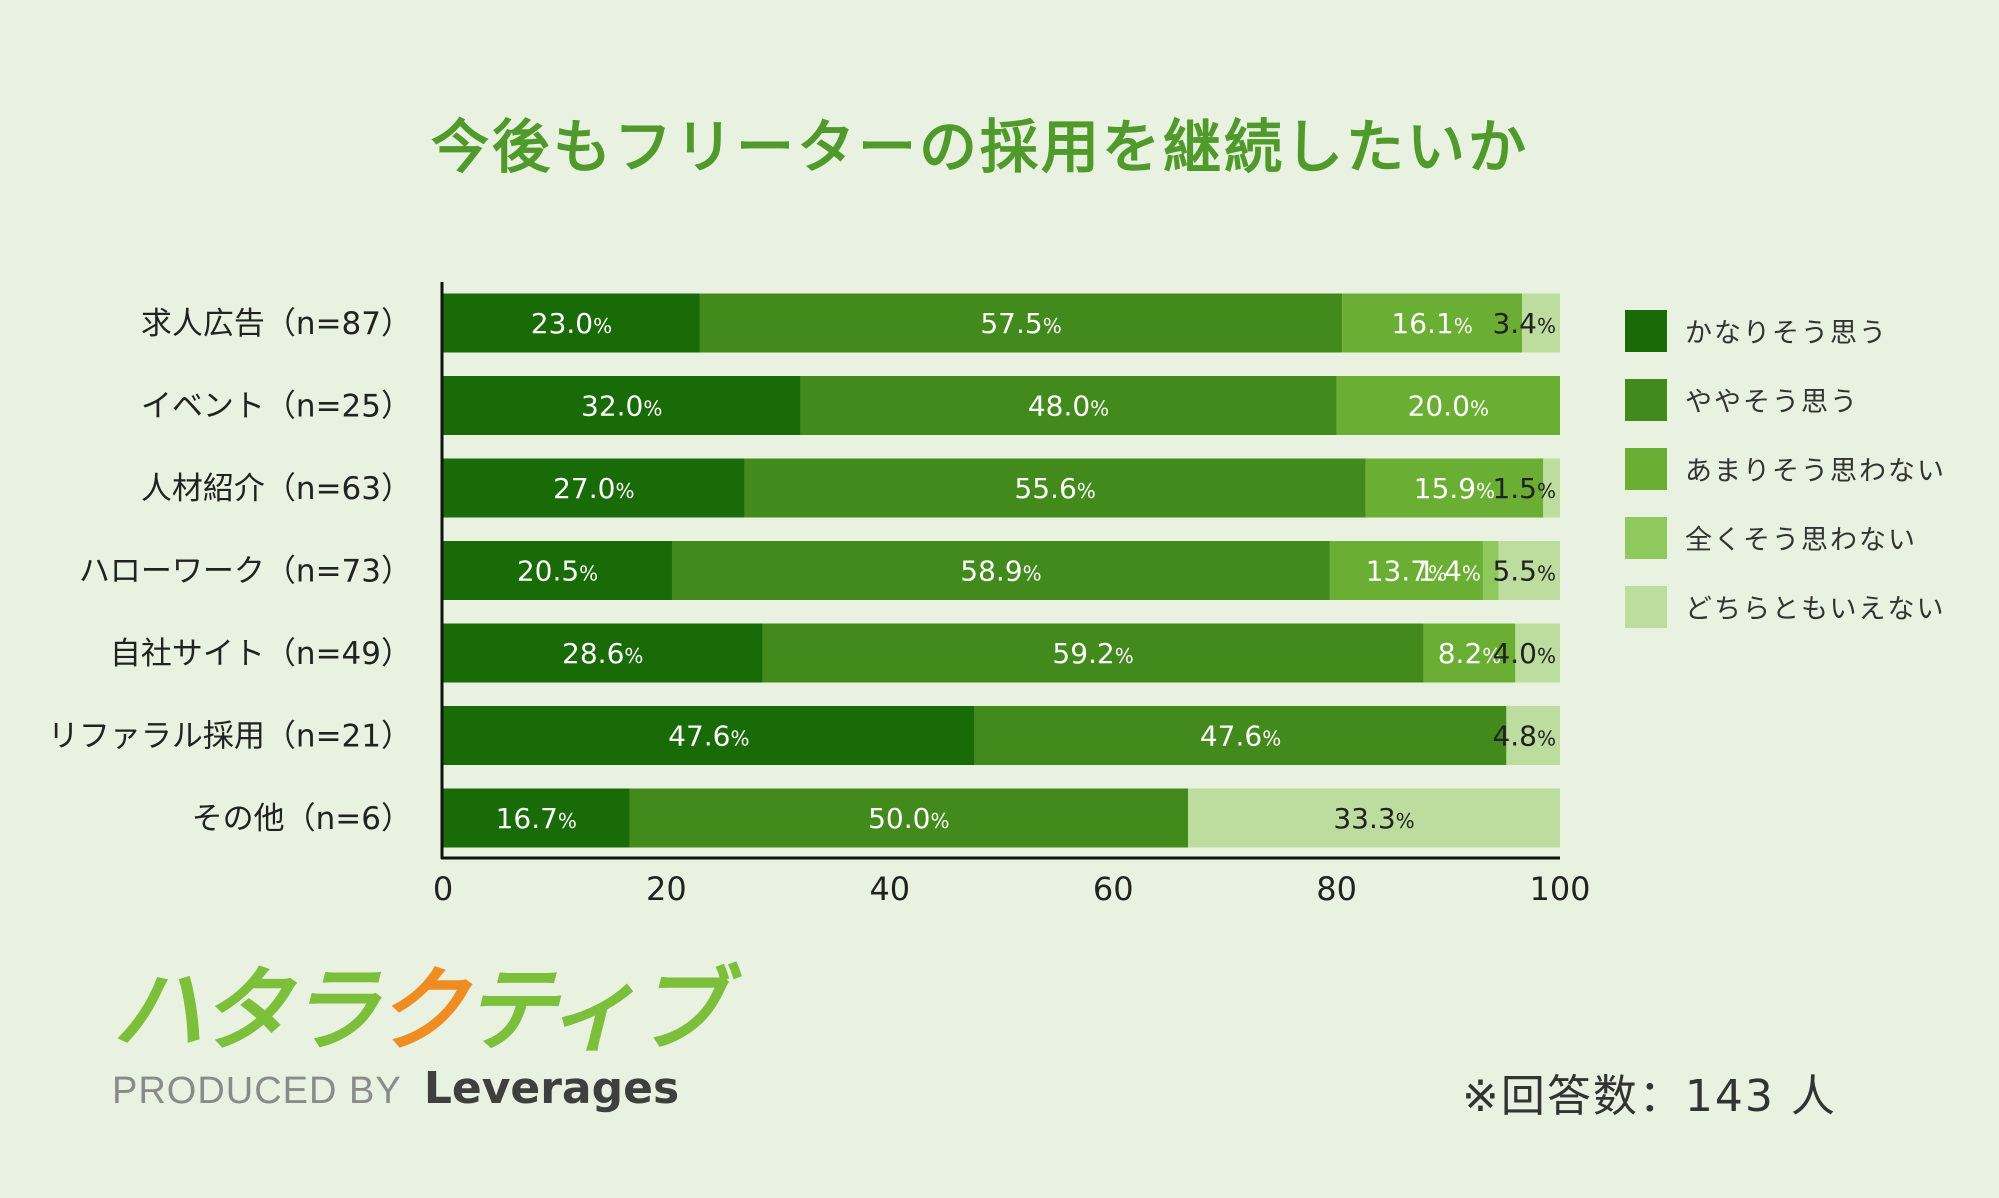  Describe the element at coordinates (1336, 889) in the screenshot. I see `x-tick-label: 80` at that location.